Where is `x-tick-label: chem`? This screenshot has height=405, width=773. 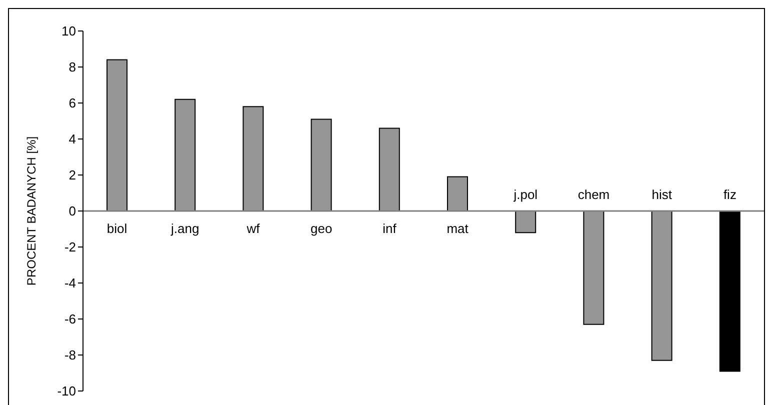
x-tick-label: chem is located at coordinates (594, 194).